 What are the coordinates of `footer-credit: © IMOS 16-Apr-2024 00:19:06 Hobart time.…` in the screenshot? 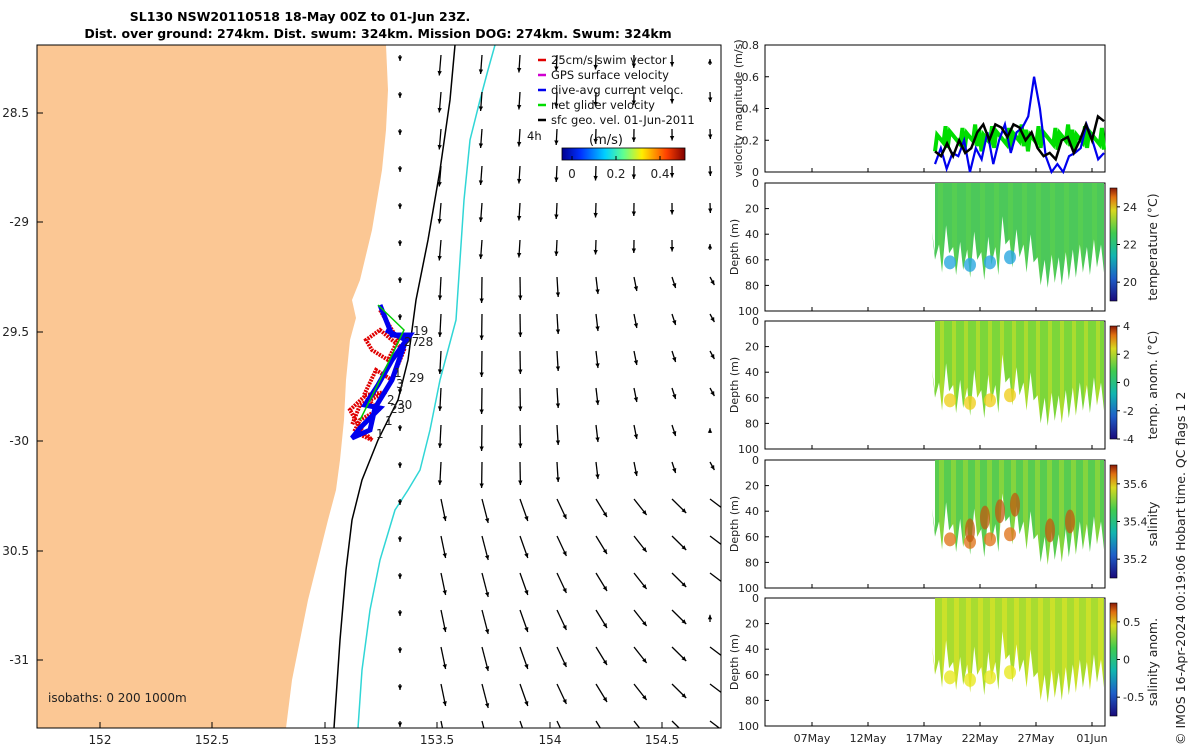 It's located at (1180, 568).